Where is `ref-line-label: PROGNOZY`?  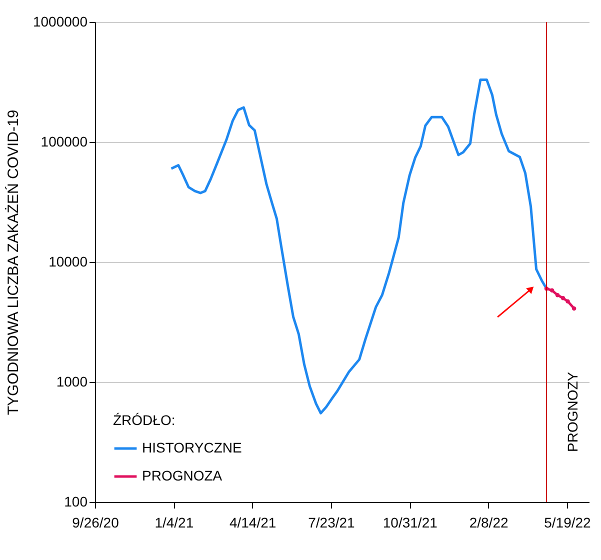
ref-line-label: PROGNOZY is located at coordinates (572, 411).